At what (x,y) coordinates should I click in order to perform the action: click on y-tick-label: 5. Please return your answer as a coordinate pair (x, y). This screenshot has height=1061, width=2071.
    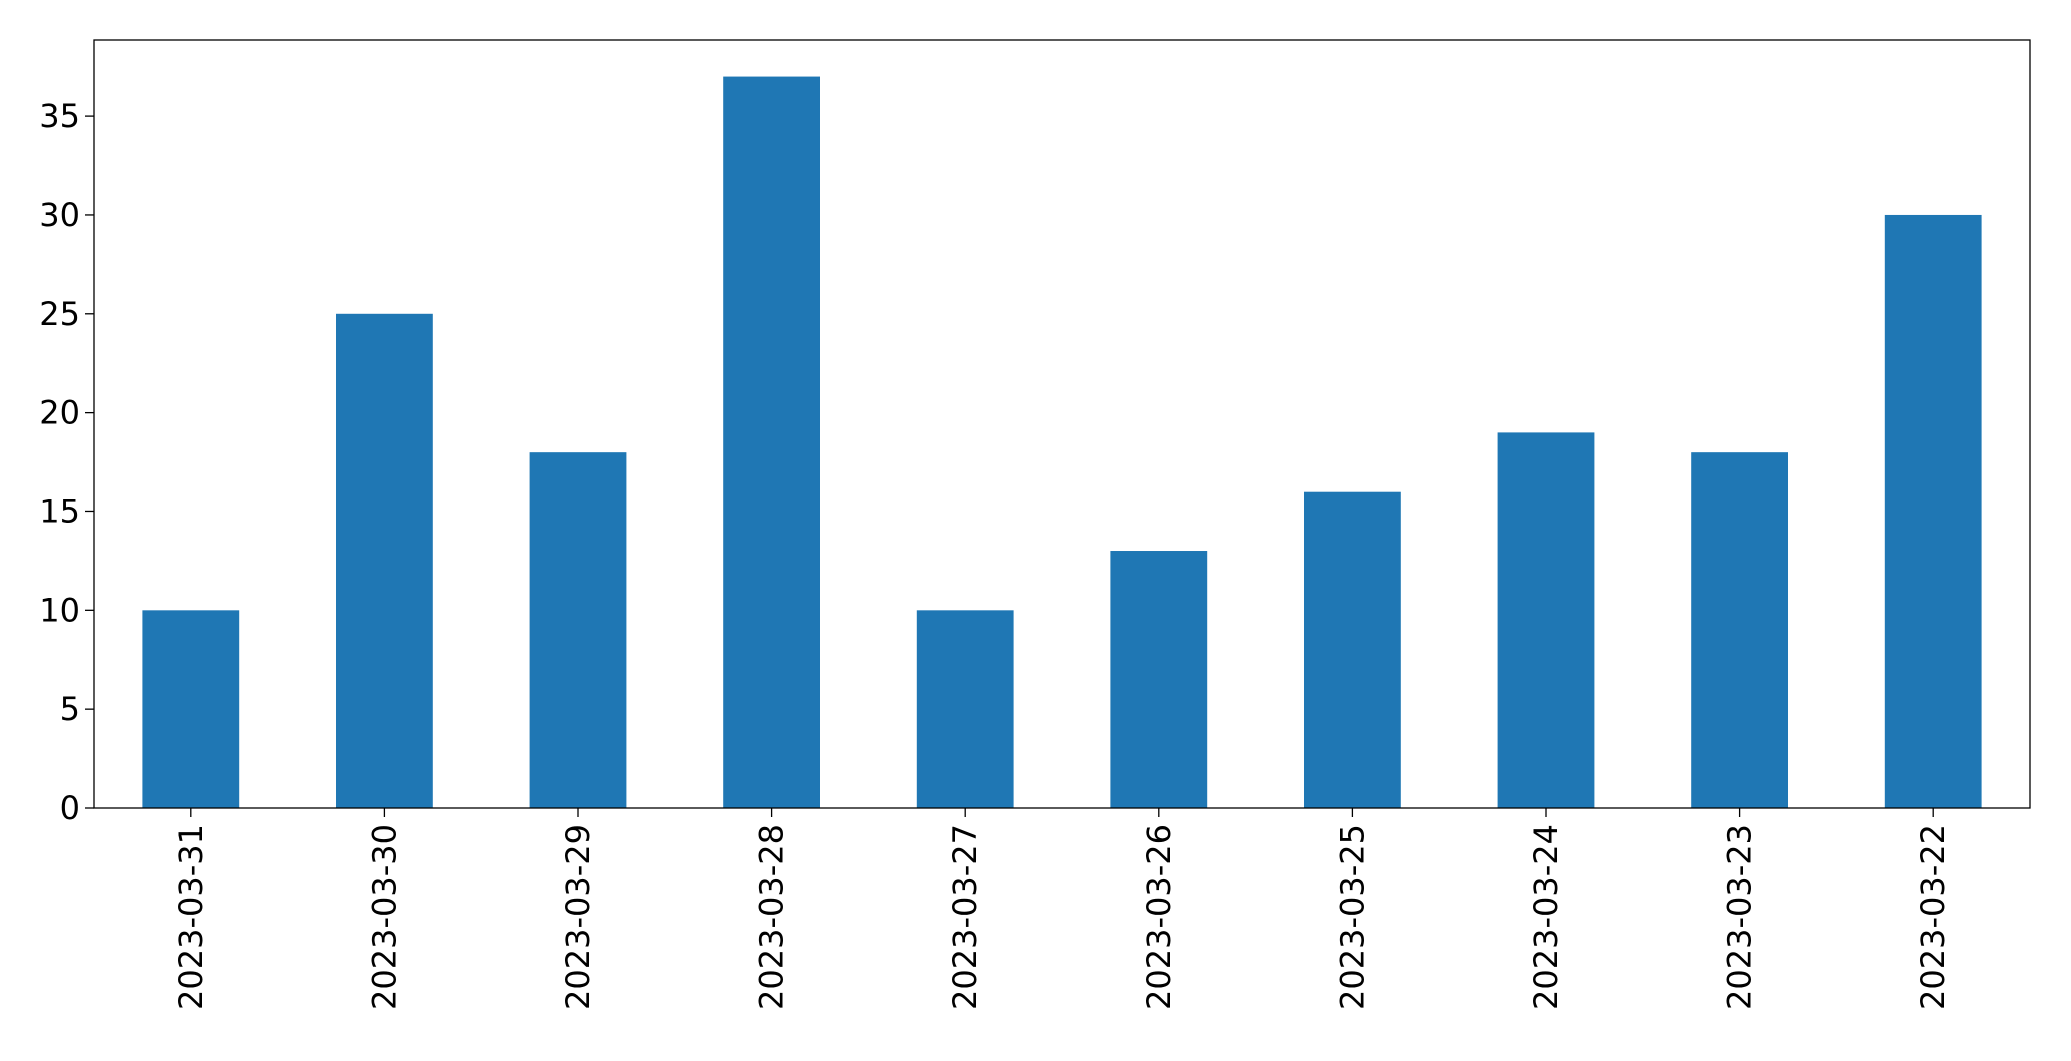
    Looking at the image, I should click on (70, 709).